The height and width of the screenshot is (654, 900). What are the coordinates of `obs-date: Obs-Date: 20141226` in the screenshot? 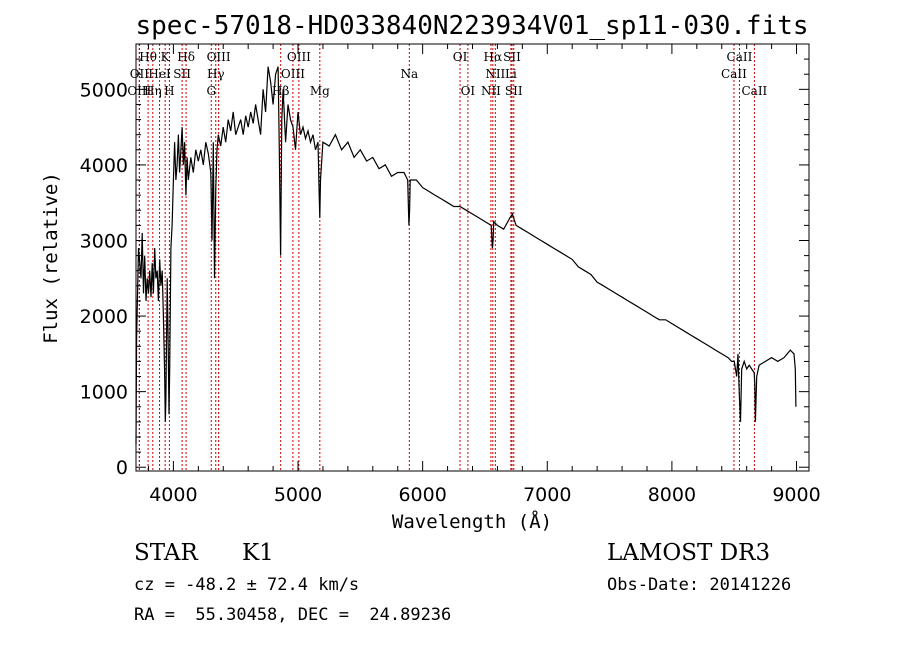 It's located at (699, 585).